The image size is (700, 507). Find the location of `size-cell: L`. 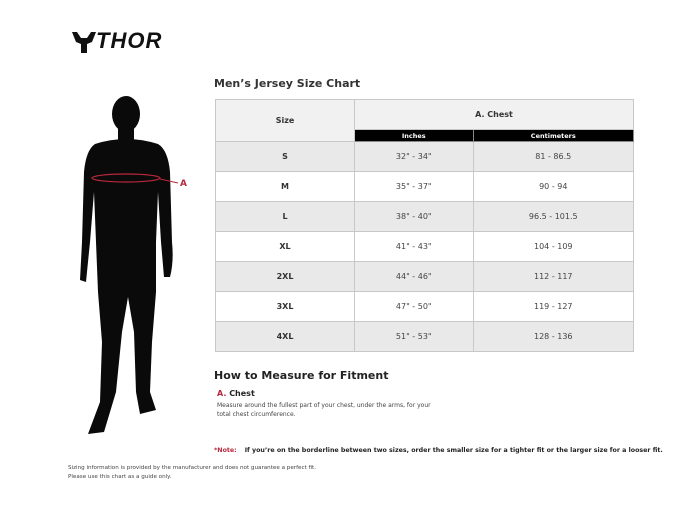

size-cell: L is located at coordinates (285, 216).